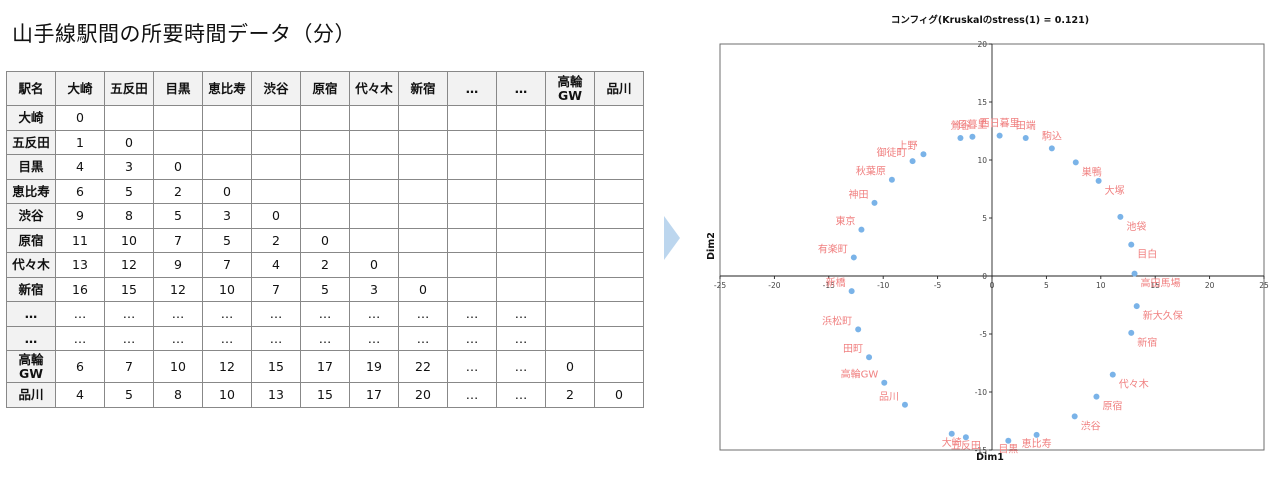 This screenshot has width=1280, height=478. Describe the element at coordinates (1046, 285) in the screenshot. I see `x-tick-label: 5` at that location.